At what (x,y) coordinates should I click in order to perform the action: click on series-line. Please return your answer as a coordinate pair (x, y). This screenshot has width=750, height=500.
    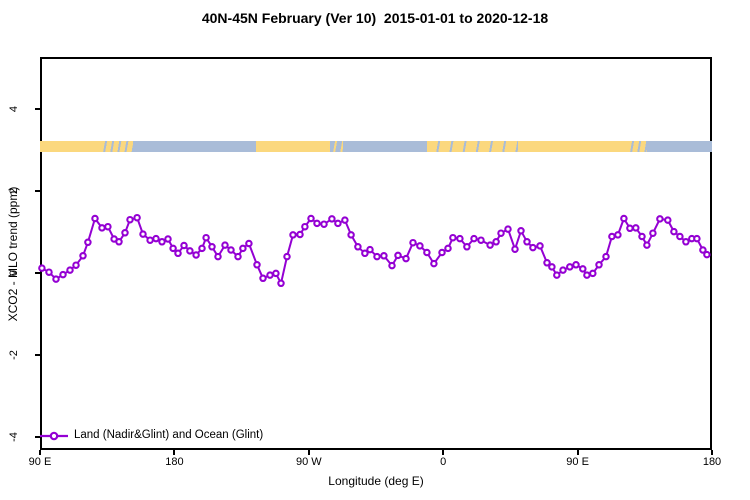
    Looking at the image, I should click on (374, 250).